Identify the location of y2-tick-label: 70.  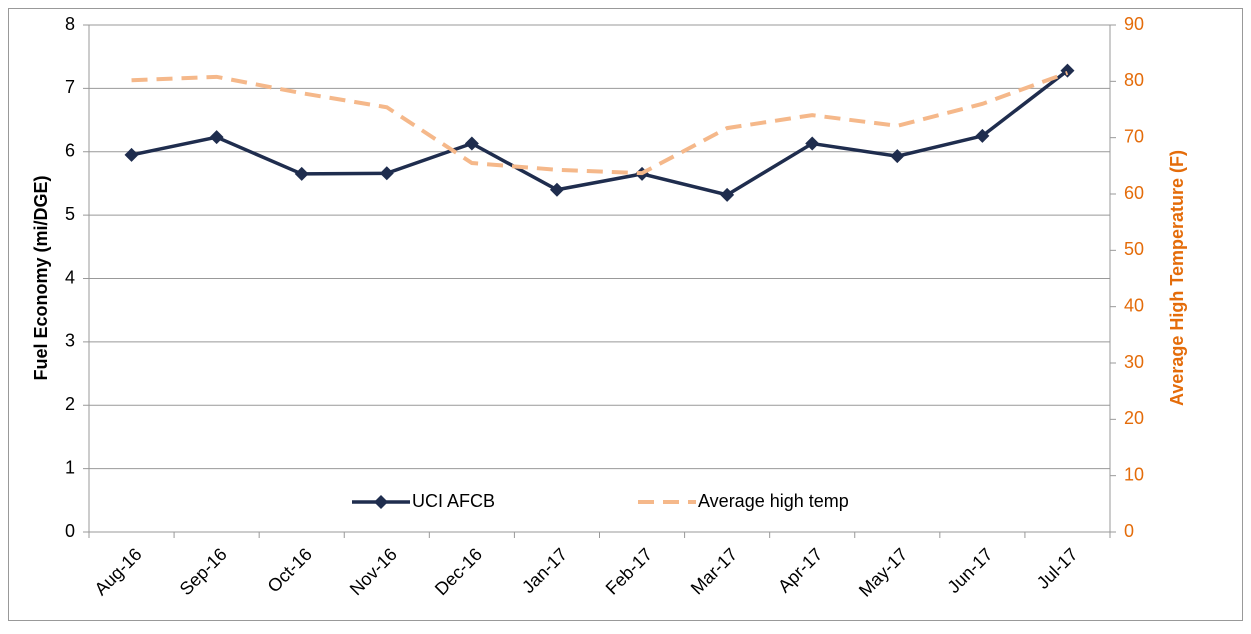
(1134, 136).